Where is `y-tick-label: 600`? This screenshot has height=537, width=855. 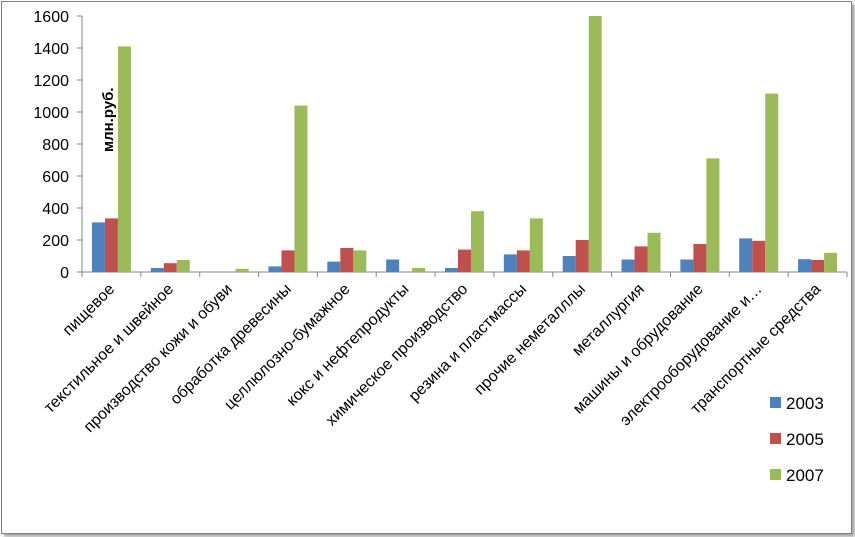
y-tick-label: 600 is located at coordinates (55, 177).